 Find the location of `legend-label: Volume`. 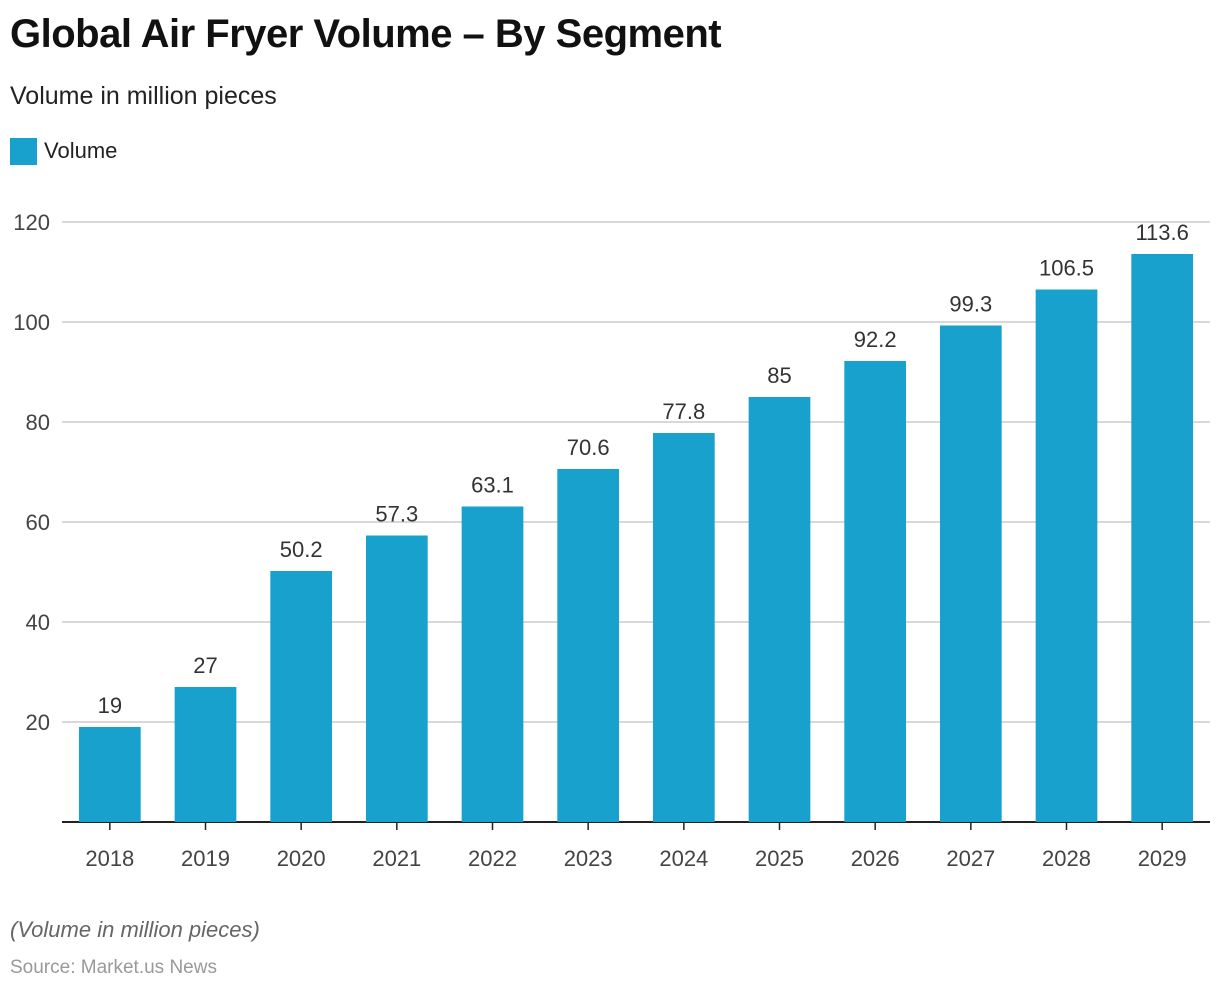

legend-label: Volume is located at coordinates (81, 150).